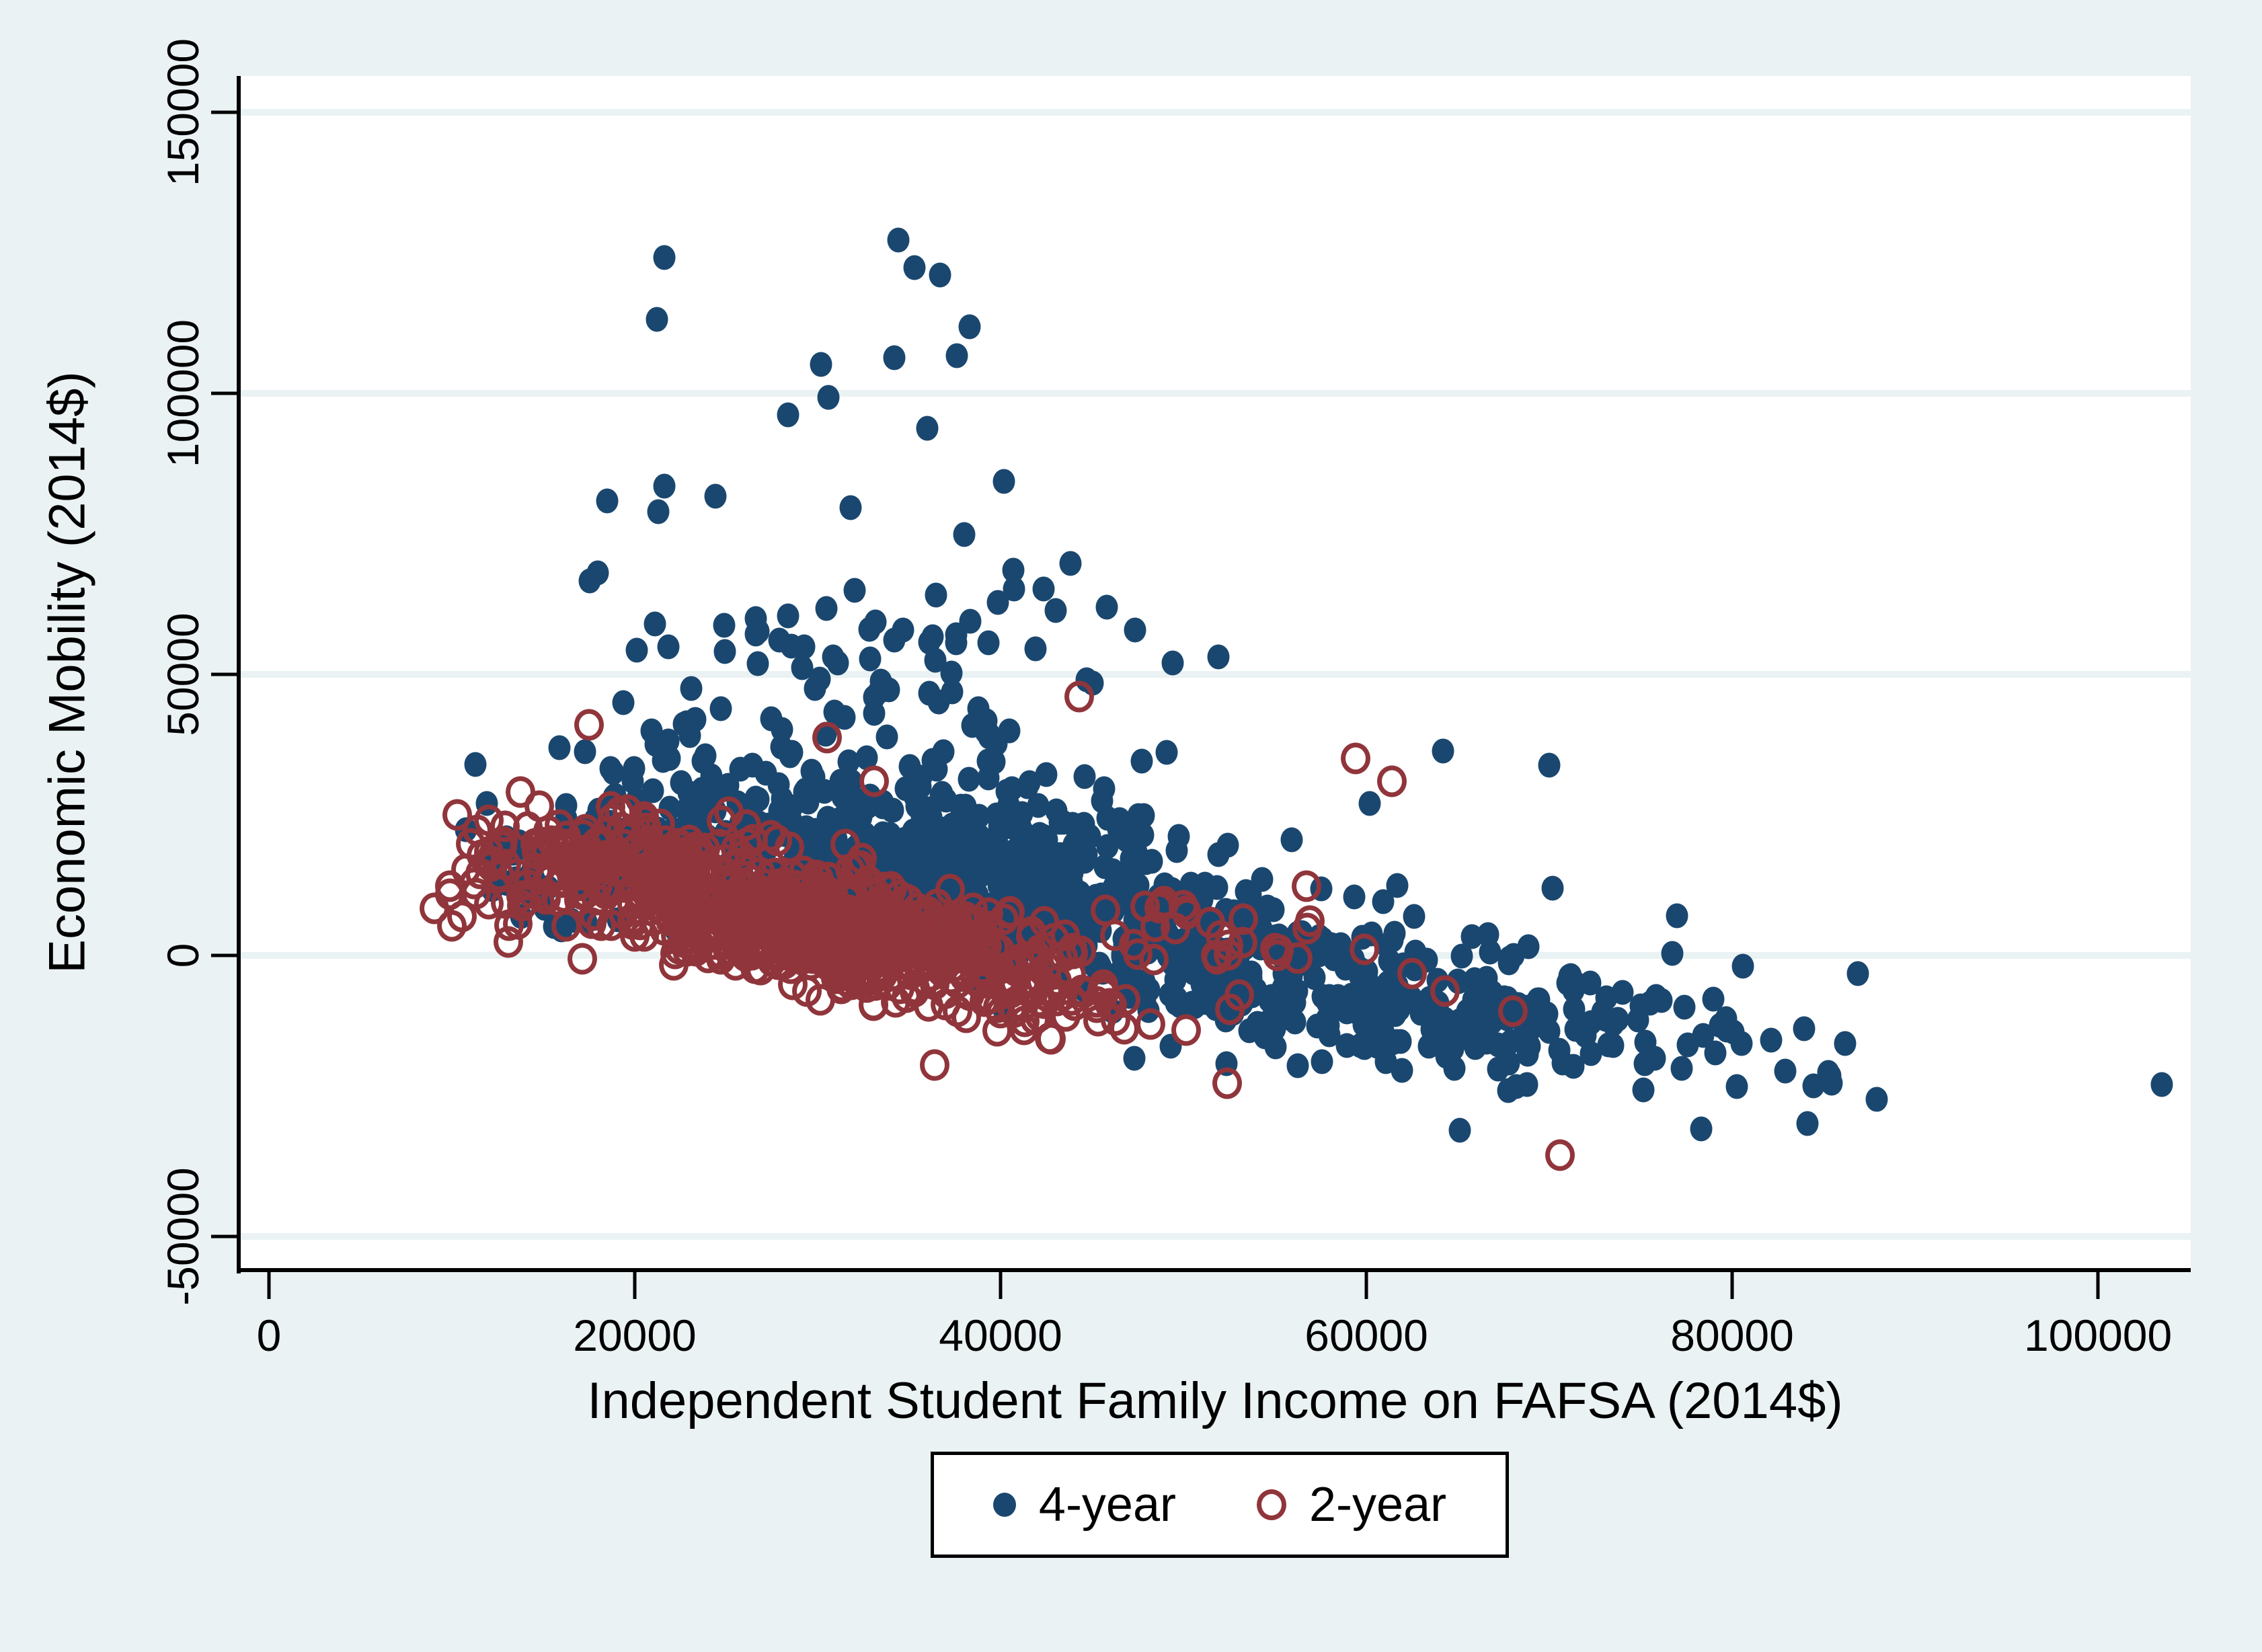  I want to click on y-tick-label: 150000, so click(183, 112).